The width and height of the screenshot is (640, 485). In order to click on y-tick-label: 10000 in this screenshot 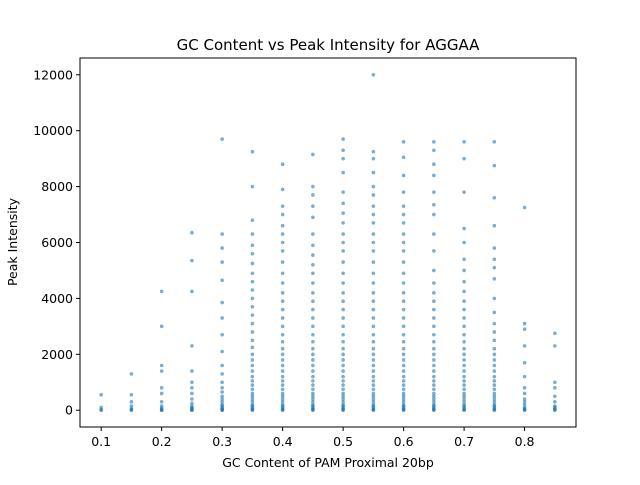, I will do `click(53, 130)`.